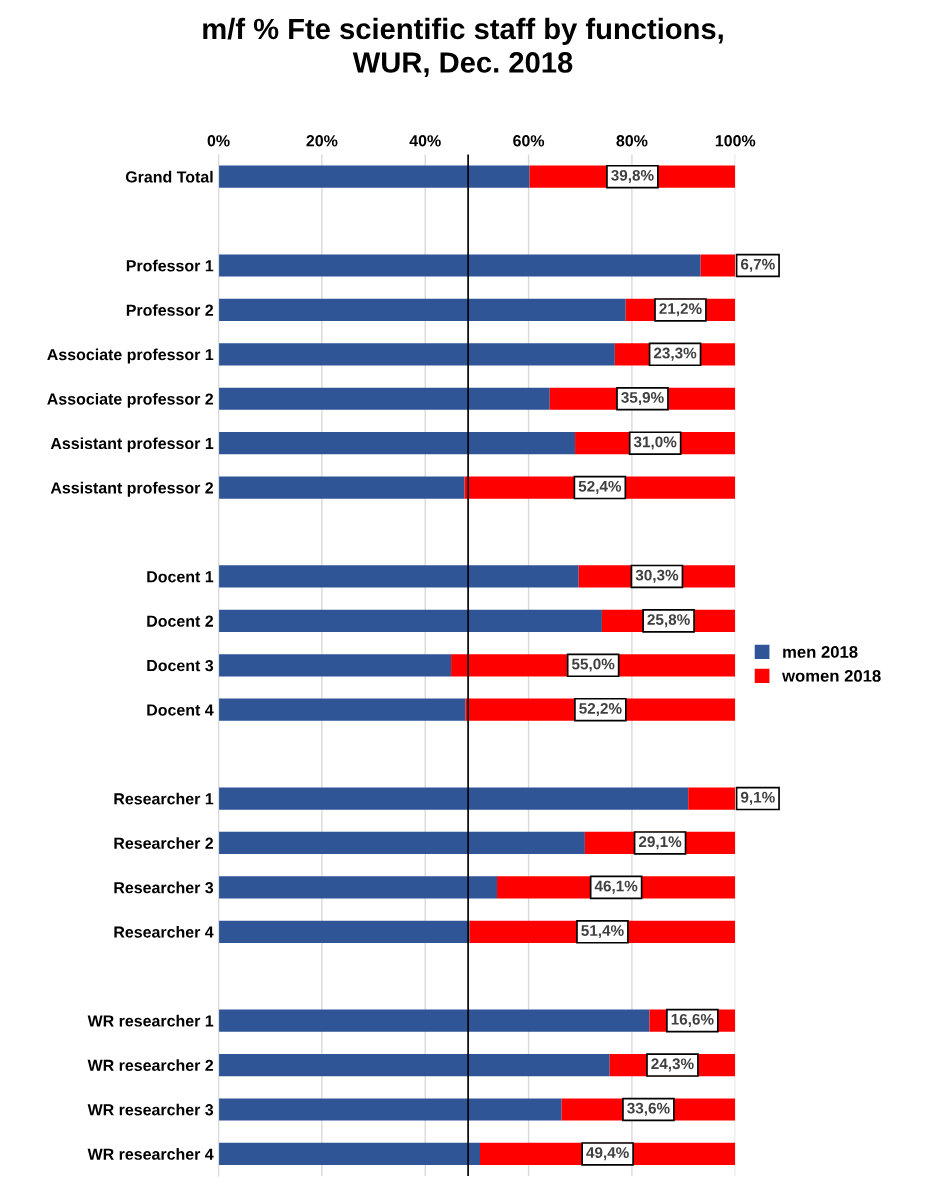 The image size is (926, 1188). I want to click on data-label: 16,6%, so click(692, 1020).